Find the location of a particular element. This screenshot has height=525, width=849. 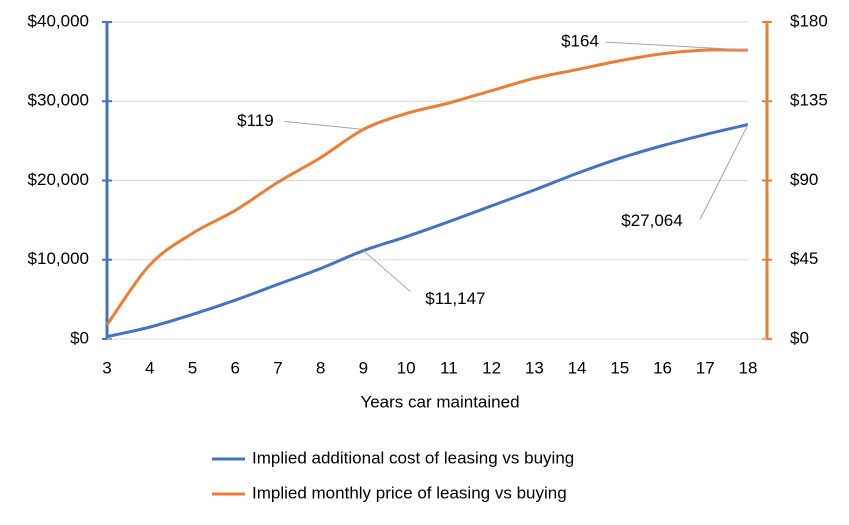

x-tick-label: 14 is located at coordinates (577, 367).